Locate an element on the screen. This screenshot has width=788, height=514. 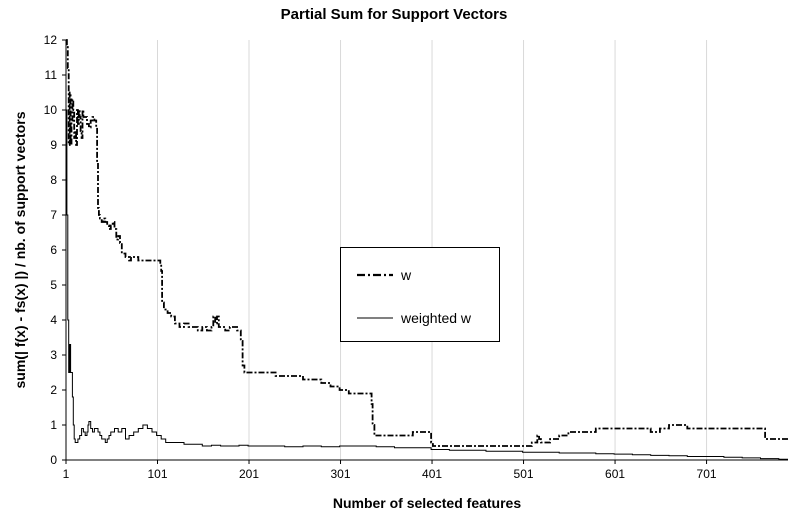
y-tick-label: 5 is located at coordinates (53, 285).